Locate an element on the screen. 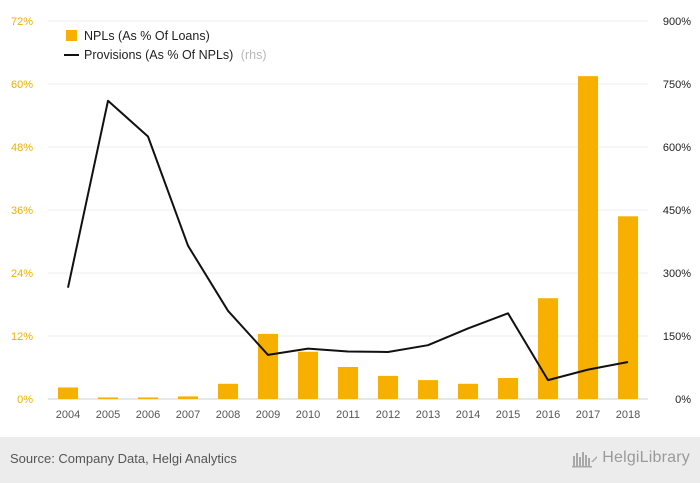 The image size is (700, 483). right-tick-label: 900% is located at coordinates (677, 22).